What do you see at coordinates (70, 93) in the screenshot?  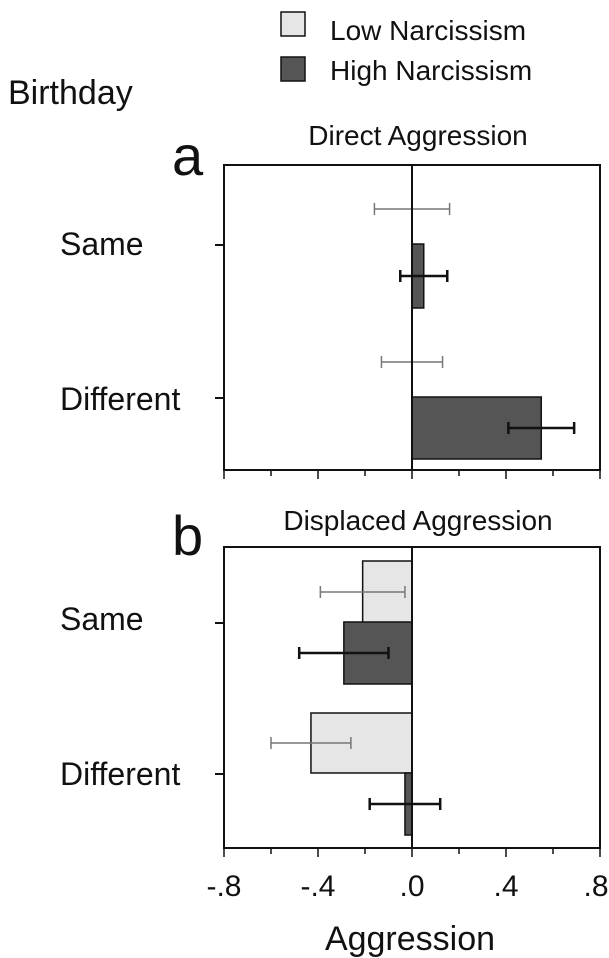 I see `row-heading: Birthday` at bounding box center [70, 93].